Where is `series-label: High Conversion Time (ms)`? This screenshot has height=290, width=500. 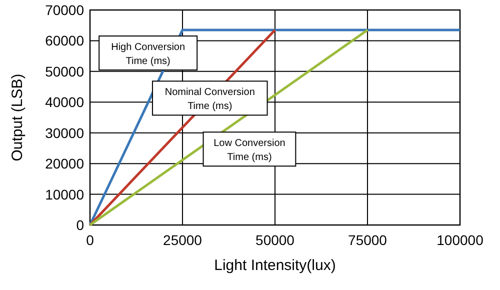 series-label: High Conversion Time (ms) is located at coordinates (148, 54).